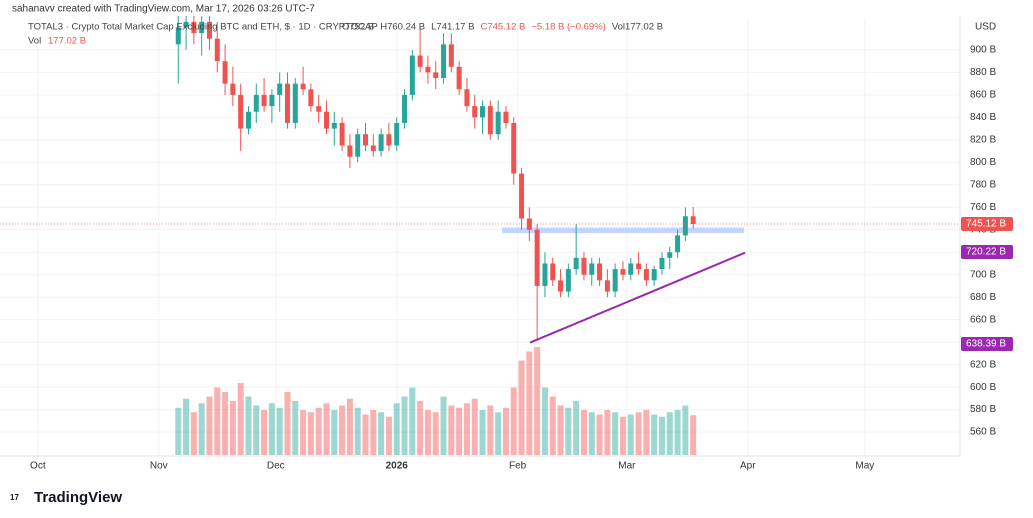  I want to click on y-tick-label: 660 B, so click(983, 319).